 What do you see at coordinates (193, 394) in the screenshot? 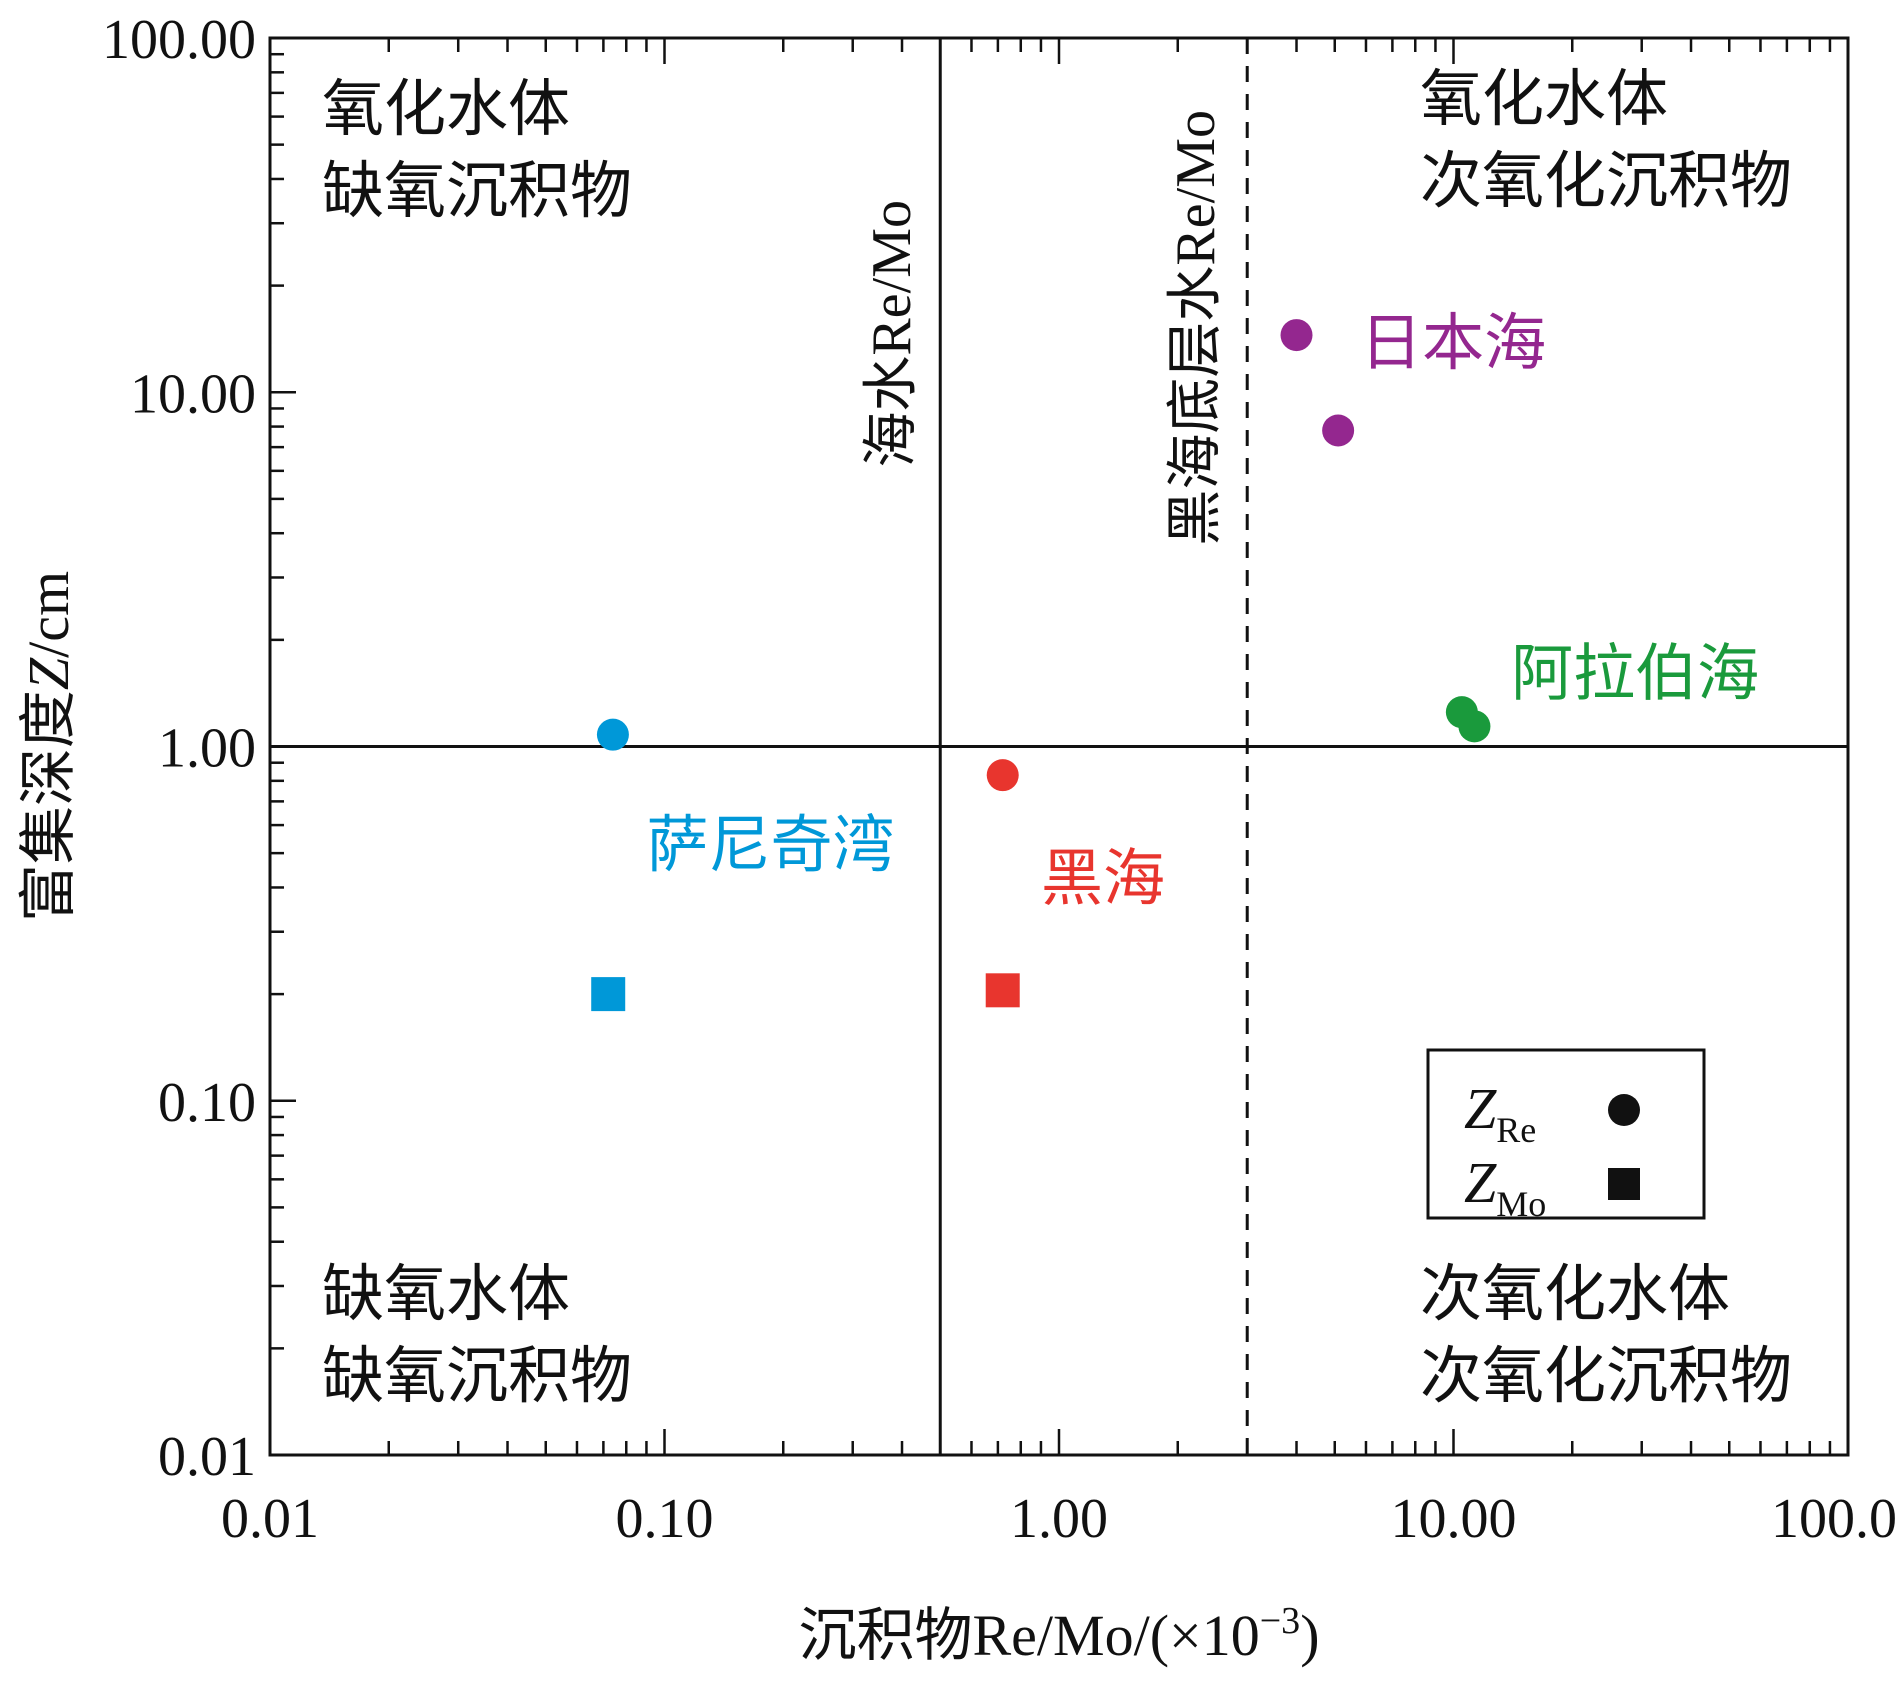
I see `y-tick-label: 10.00` at bounding box center [193, 394].